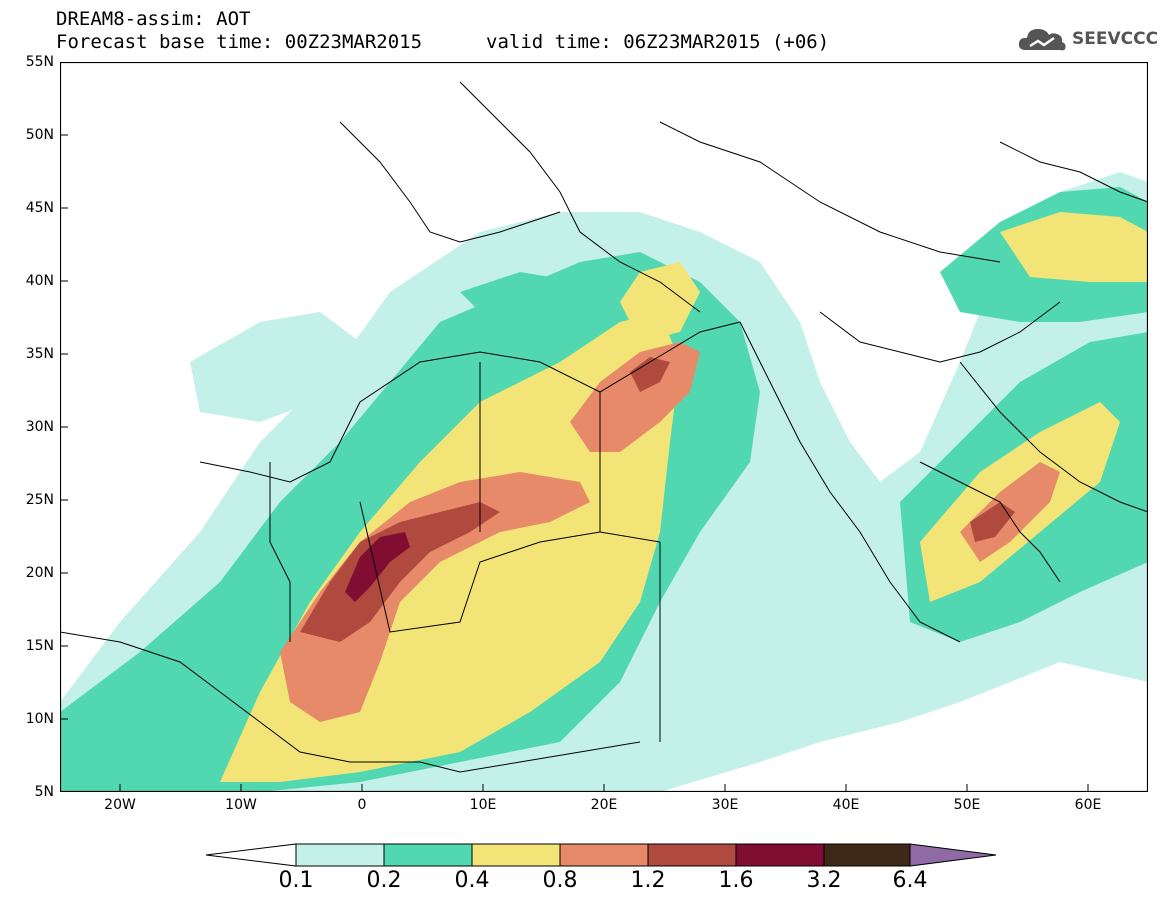 The width and height of the screenshot is (1165, 905). I want to click on lon-label-10e: 10E, so click(483, 805).